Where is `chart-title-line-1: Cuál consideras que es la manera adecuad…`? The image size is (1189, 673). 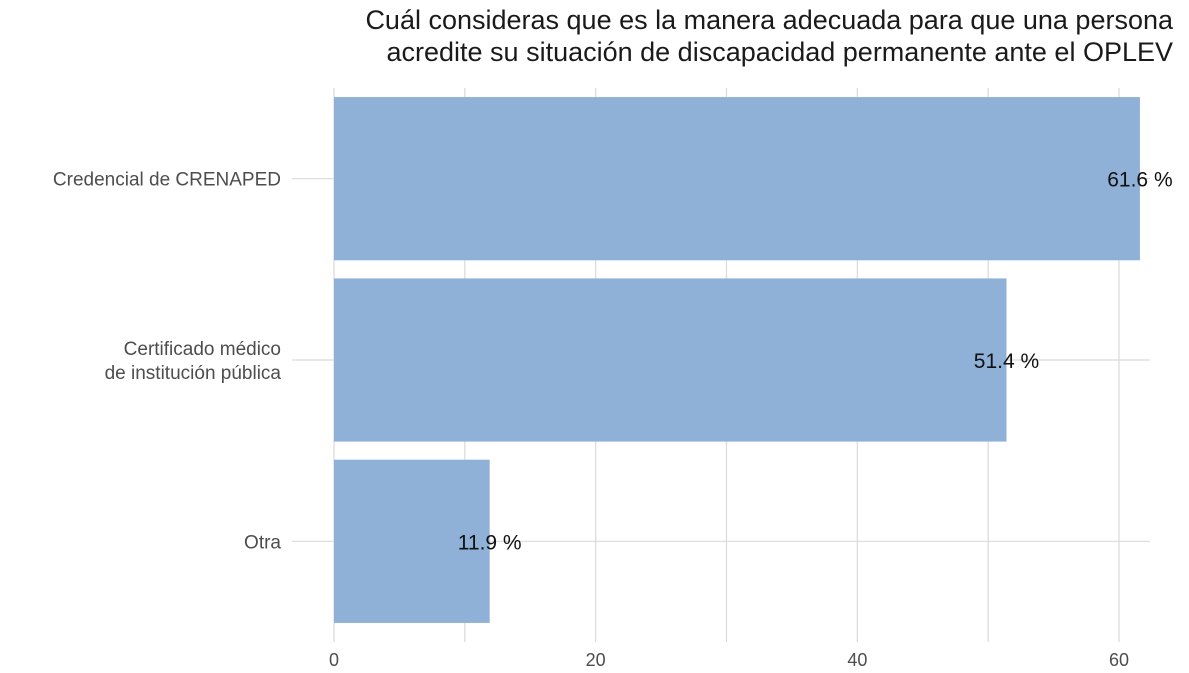
chart-title-line-1: Cuál consideras que es la manera adecuad… is located at coordinates (769, 20).